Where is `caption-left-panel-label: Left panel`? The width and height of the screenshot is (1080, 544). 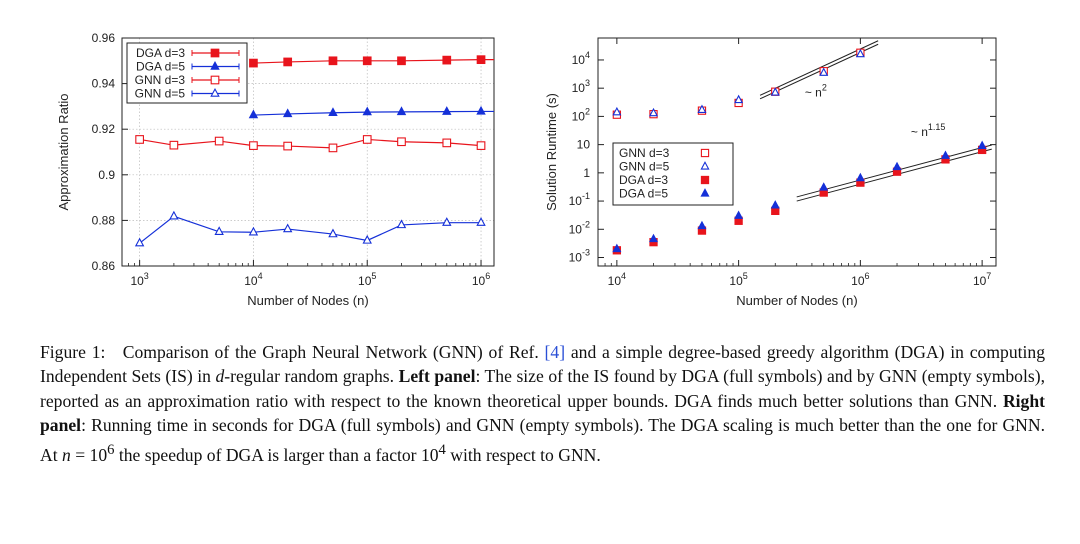 caption-left-panel-label: Left panel is located at coordinates (437, 376).